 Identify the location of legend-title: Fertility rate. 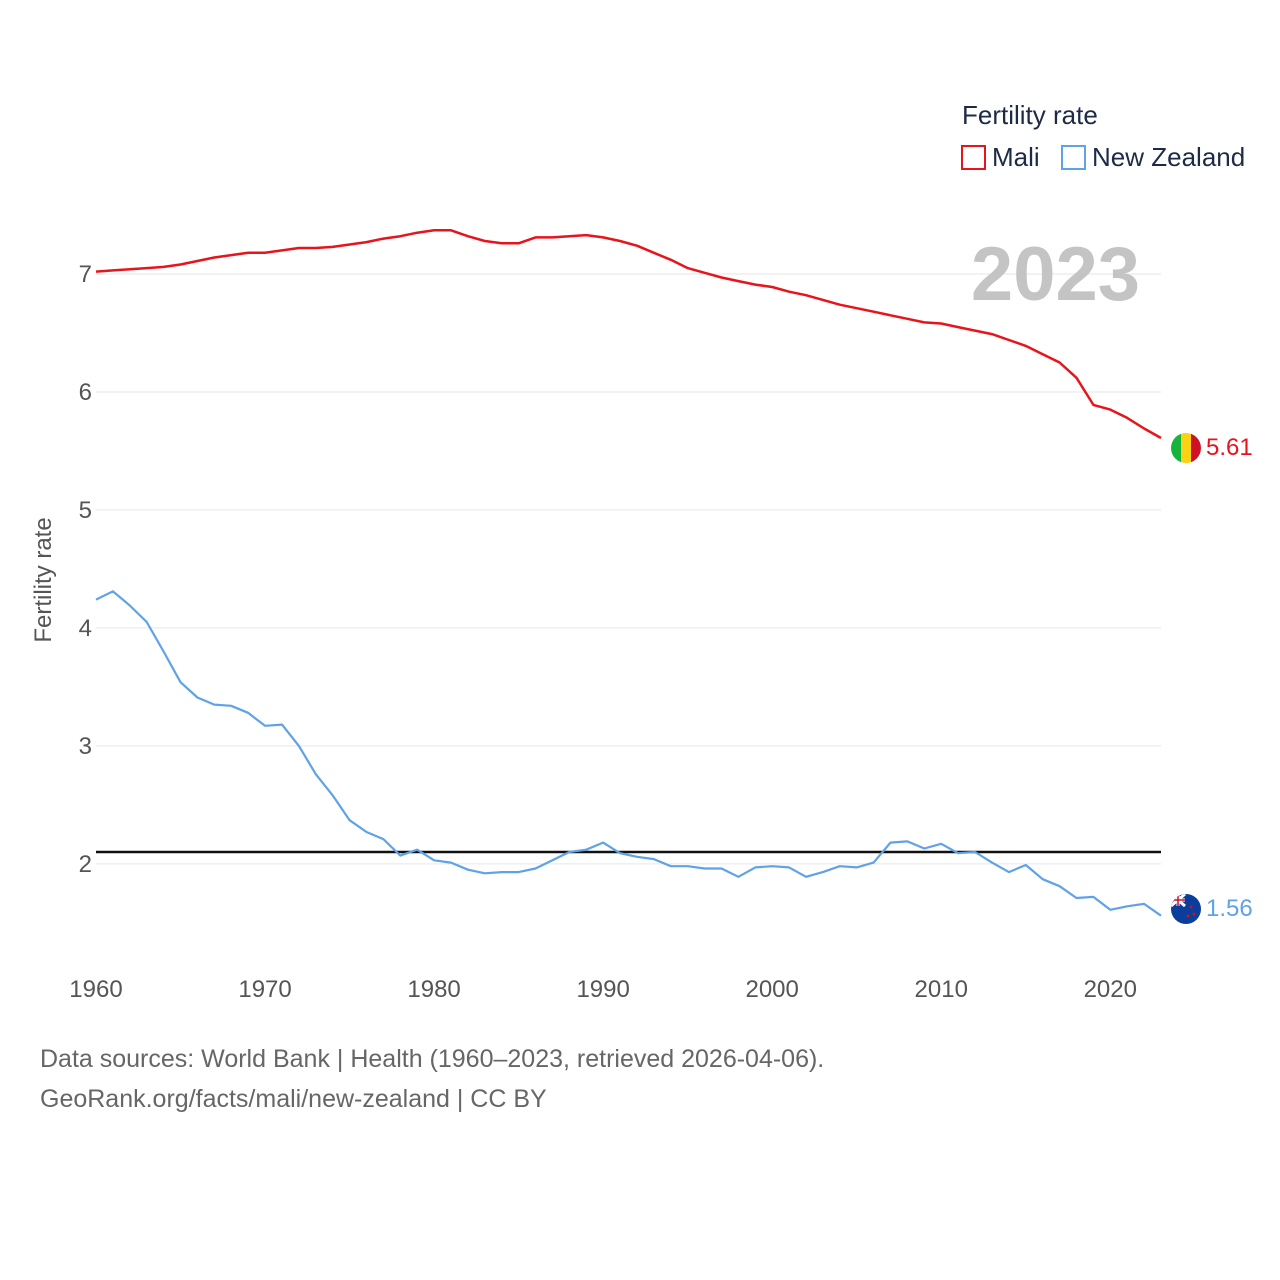
(1030, 115).